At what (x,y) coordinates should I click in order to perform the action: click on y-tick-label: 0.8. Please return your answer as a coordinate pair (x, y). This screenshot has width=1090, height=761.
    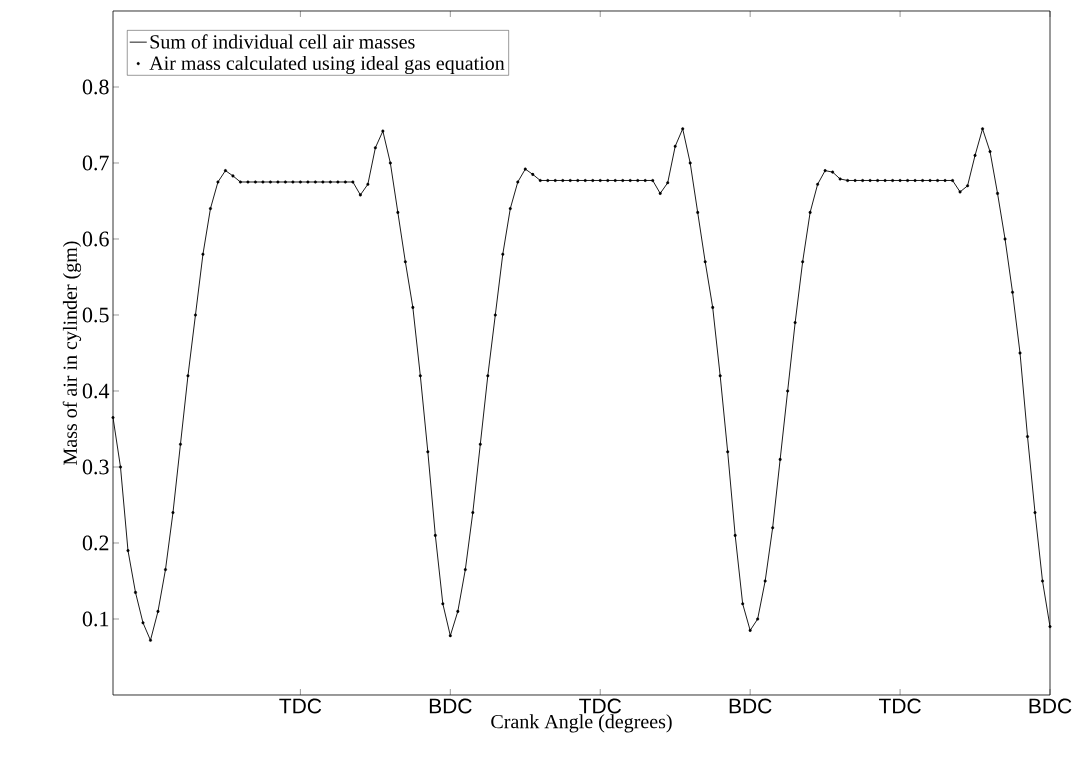
    Looking at the image, I should click on (95, 87).